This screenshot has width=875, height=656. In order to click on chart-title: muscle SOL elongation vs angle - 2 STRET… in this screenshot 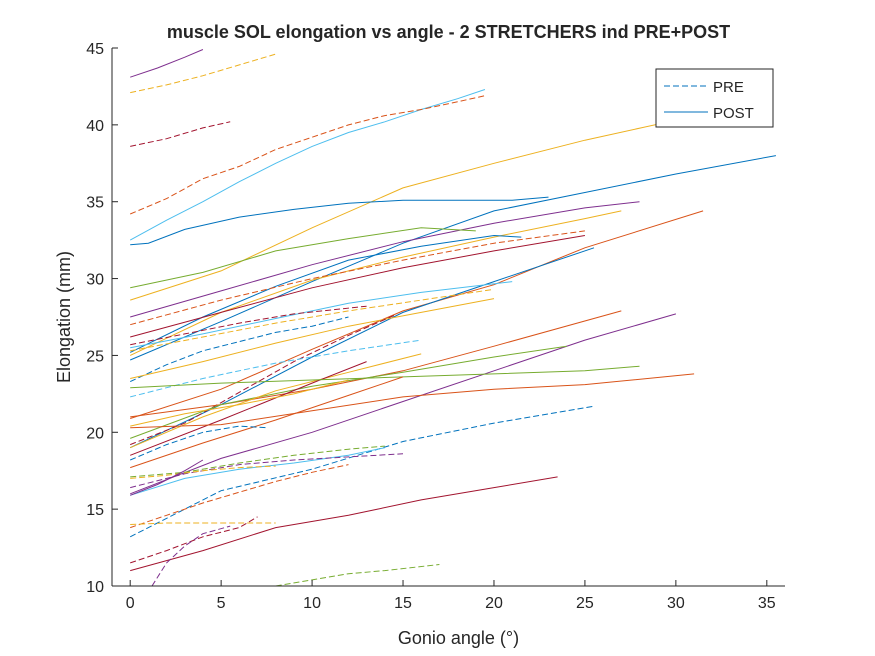, I will do `click(448, 32)`.